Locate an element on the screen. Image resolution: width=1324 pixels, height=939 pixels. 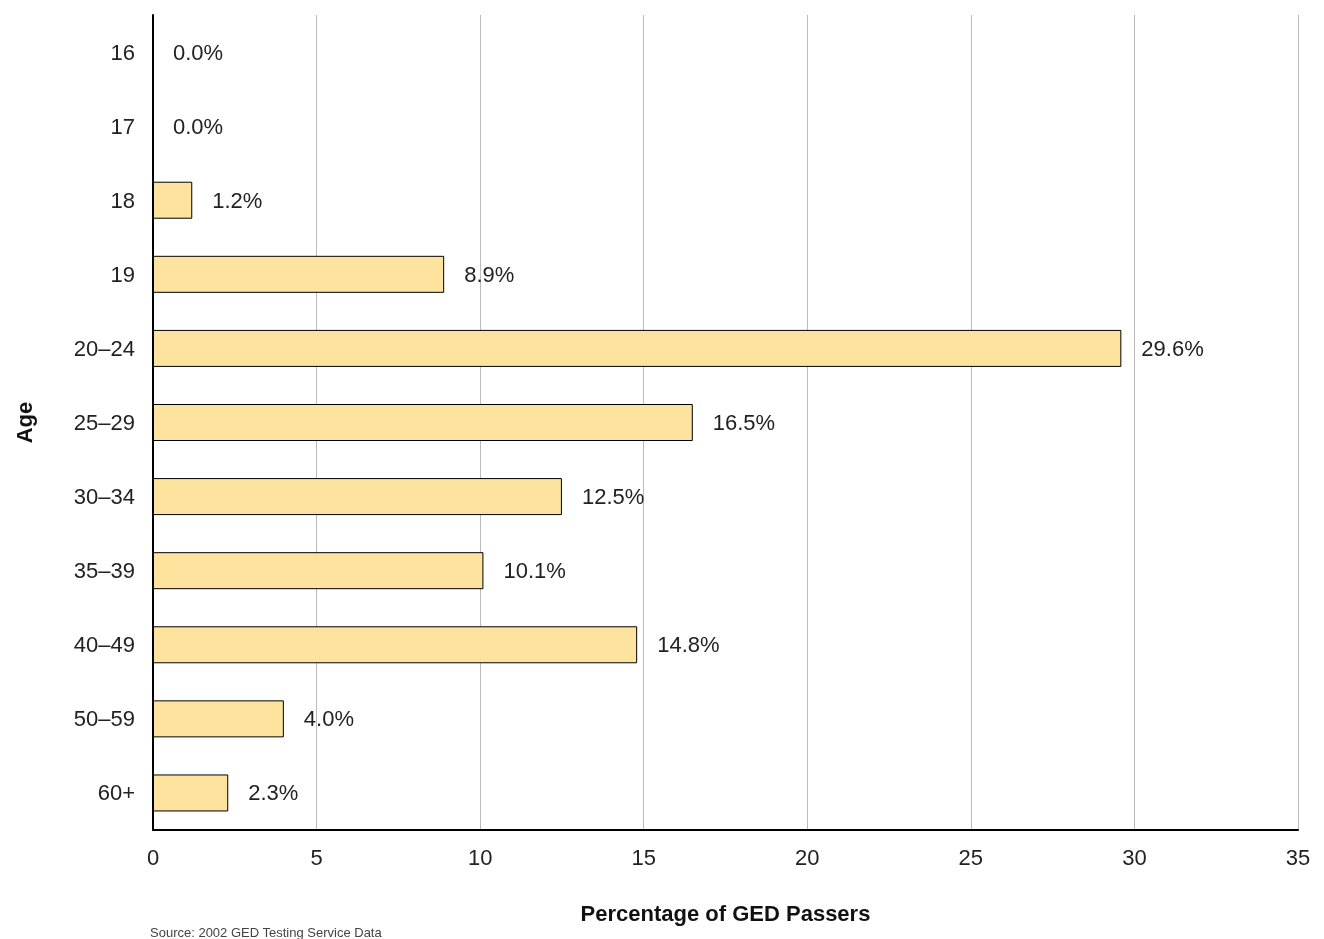
data-label: 1.2% is located at coordinates (237, 200).